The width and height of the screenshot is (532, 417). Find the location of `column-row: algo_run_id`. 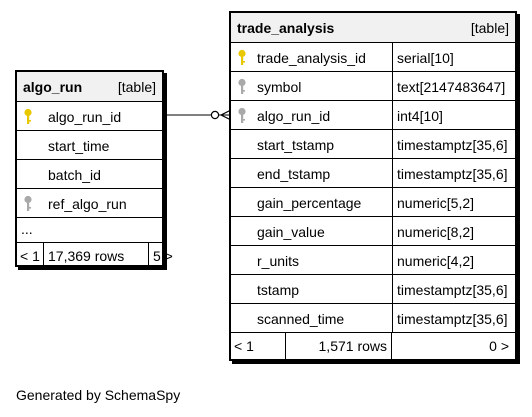

column-row: algo_run_id is located at coordinates (89, 116).